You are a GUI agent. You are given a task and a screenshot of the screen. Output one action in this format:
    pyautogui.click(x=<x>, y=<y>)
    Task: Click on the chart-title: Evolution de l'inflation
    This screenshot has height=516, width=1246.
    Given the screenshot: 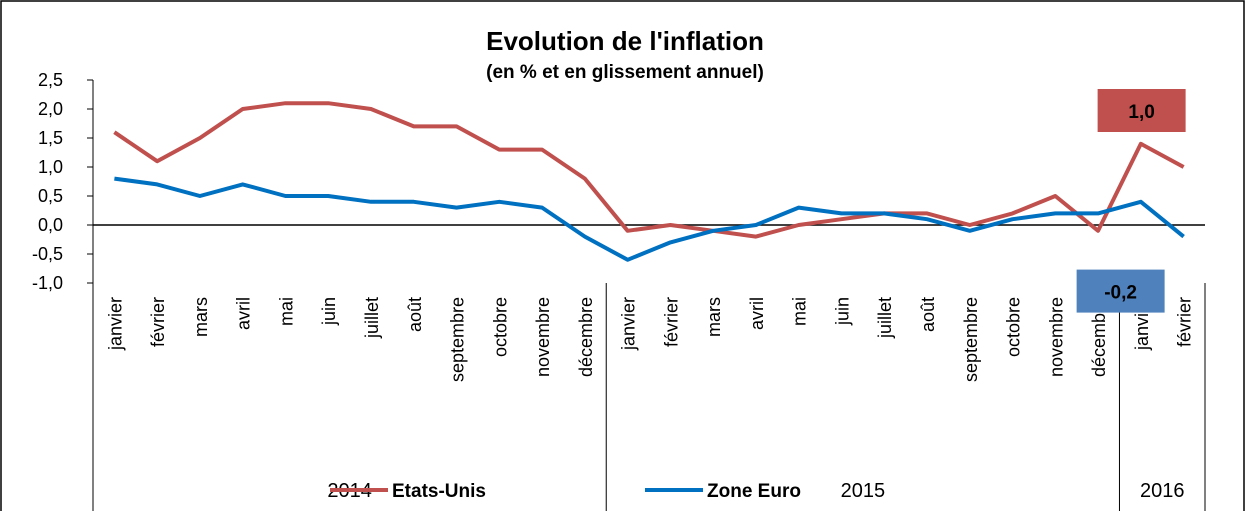 What is the action you would take?
    pyautogui.click(x=625, y=41)
    